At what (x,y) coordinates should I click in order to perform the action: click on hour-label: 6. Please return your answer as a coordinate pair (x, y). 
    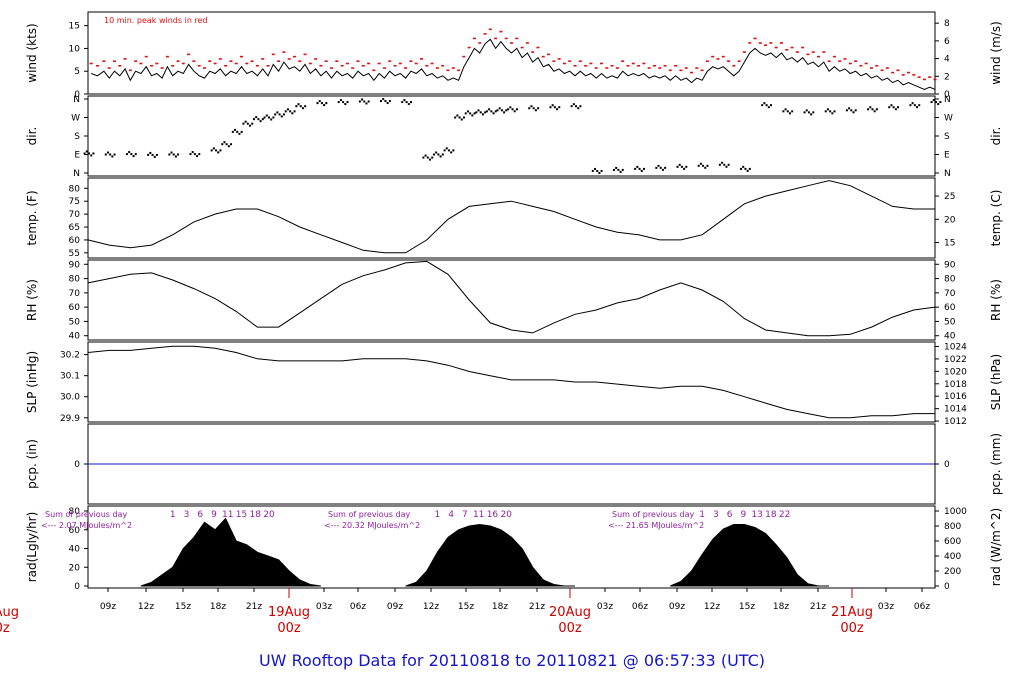
    Looking at the image, I should click on (200, 515).